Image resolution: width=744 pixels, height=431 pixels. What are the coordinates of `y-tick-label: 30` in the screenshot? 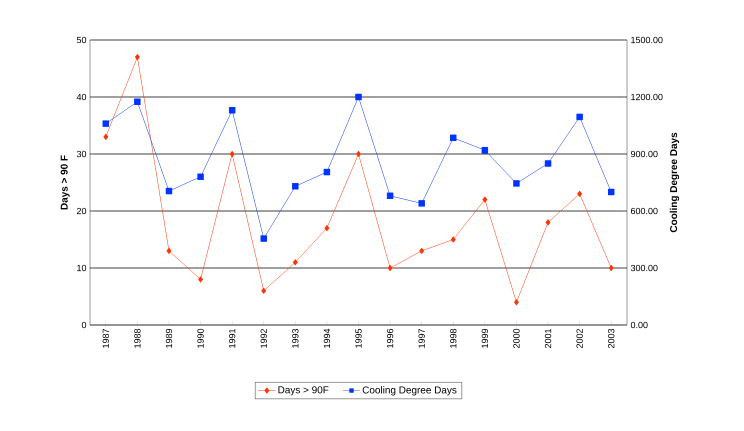 It's located at (81, 154).